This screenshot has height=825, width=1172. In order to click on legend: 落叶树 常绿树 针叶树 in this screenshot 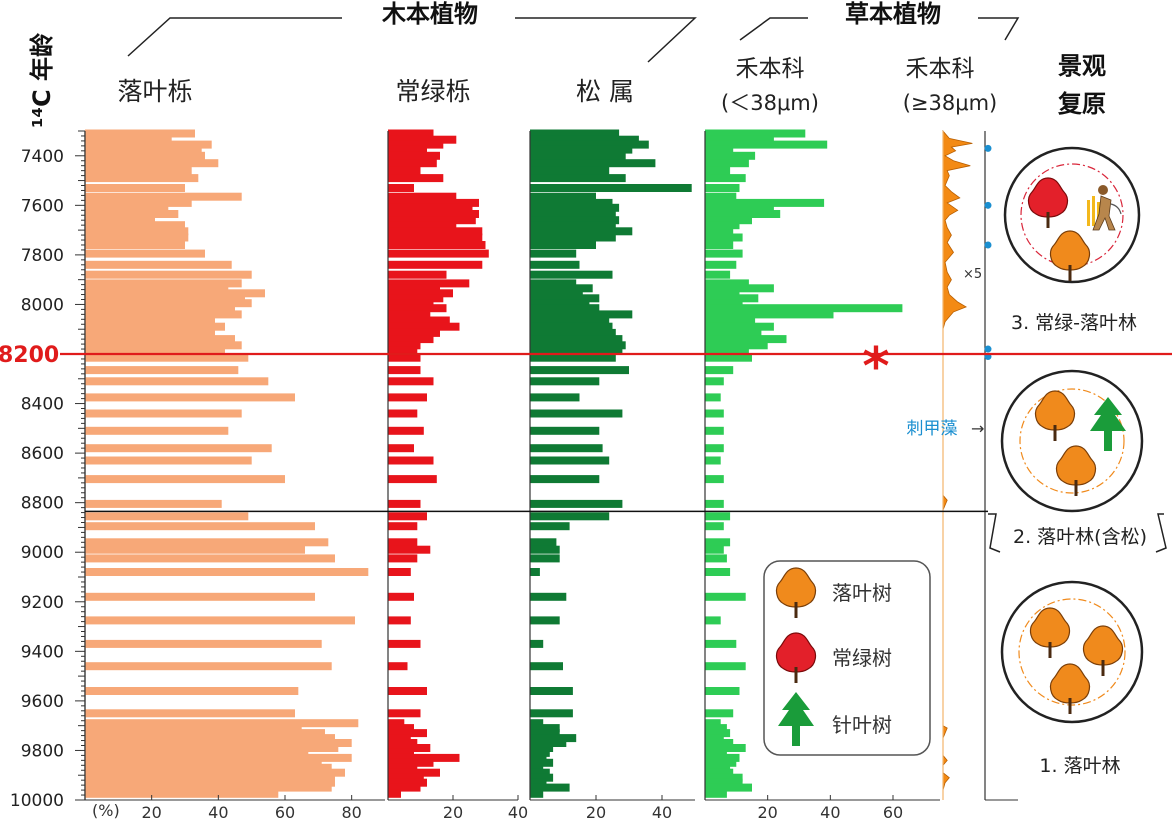, I will do `click(847, 658)`.